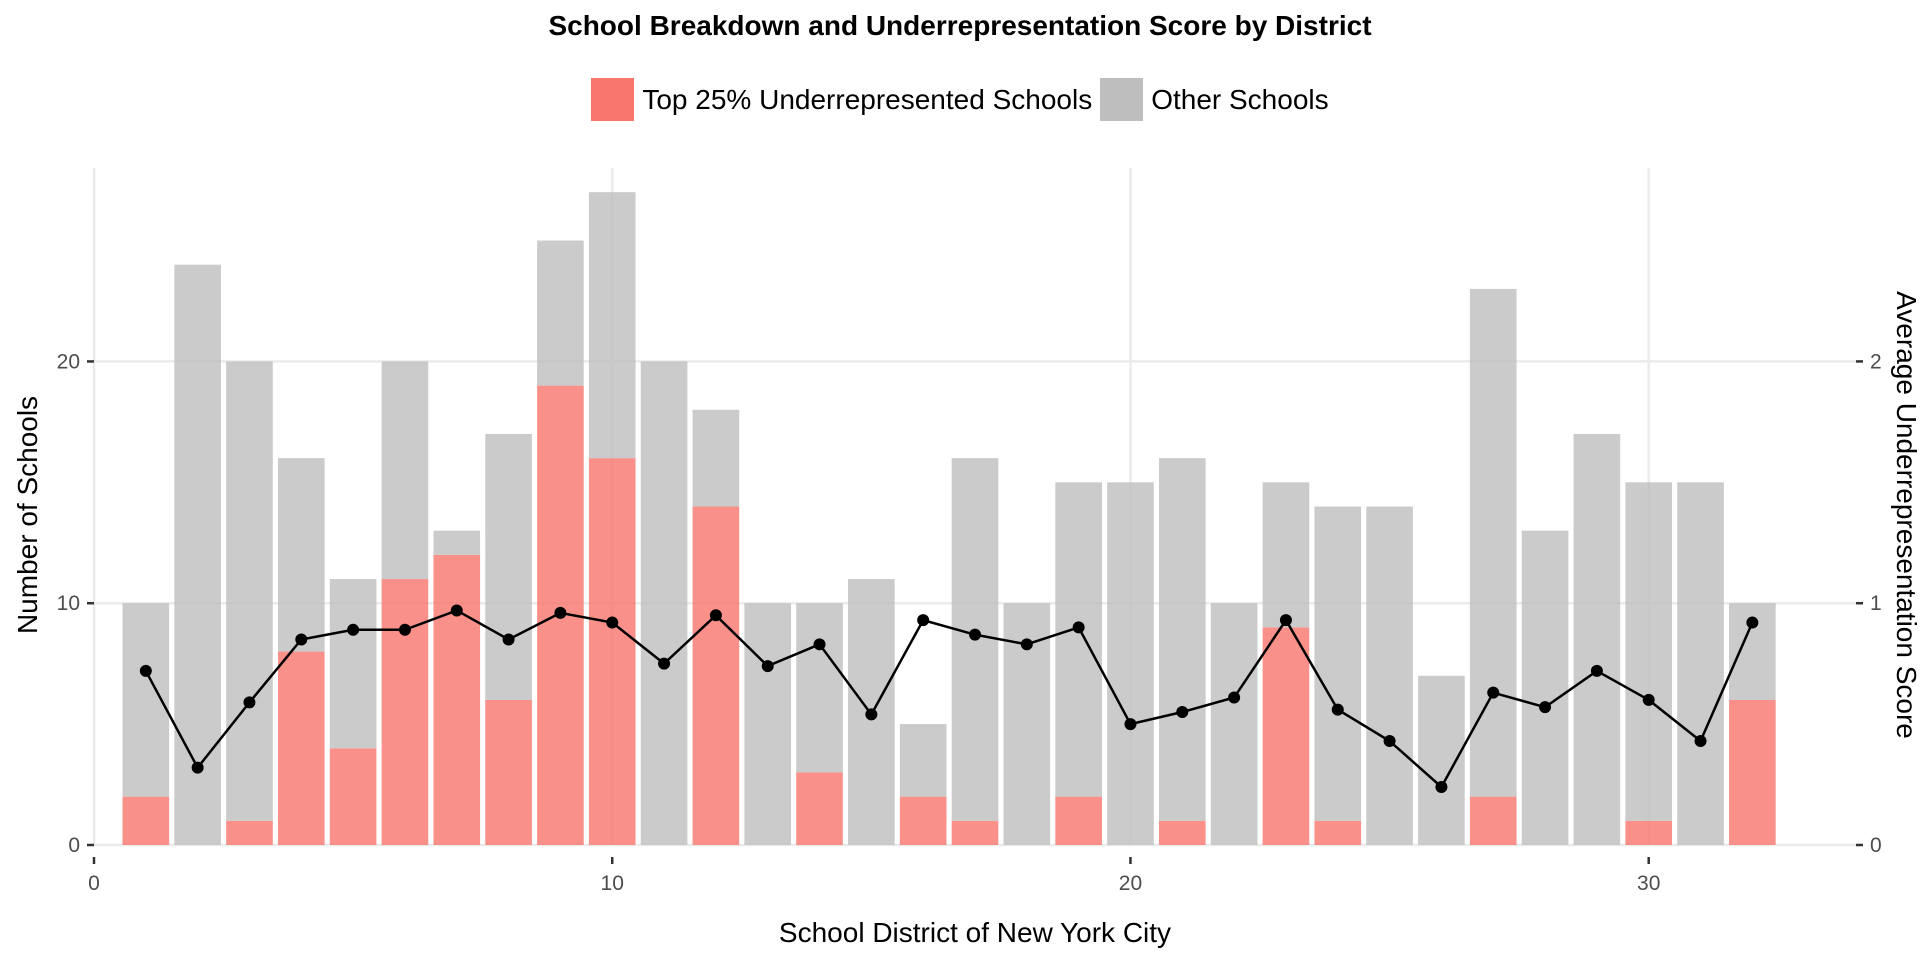  I want to click on x-tick-label: 30, so click(1648, 883).